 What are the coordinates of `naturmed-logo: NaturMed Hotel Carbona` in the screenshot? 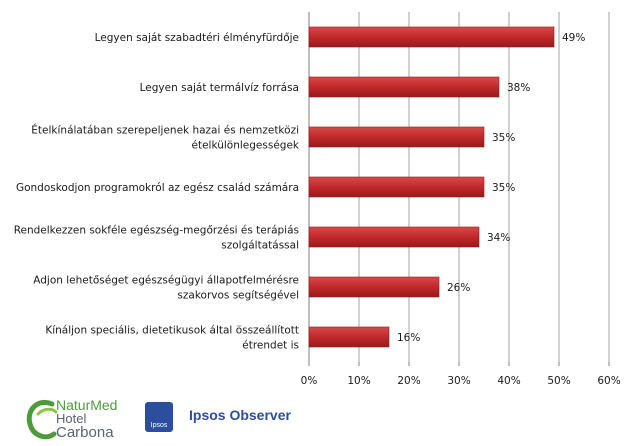 It's located at (79, 419).